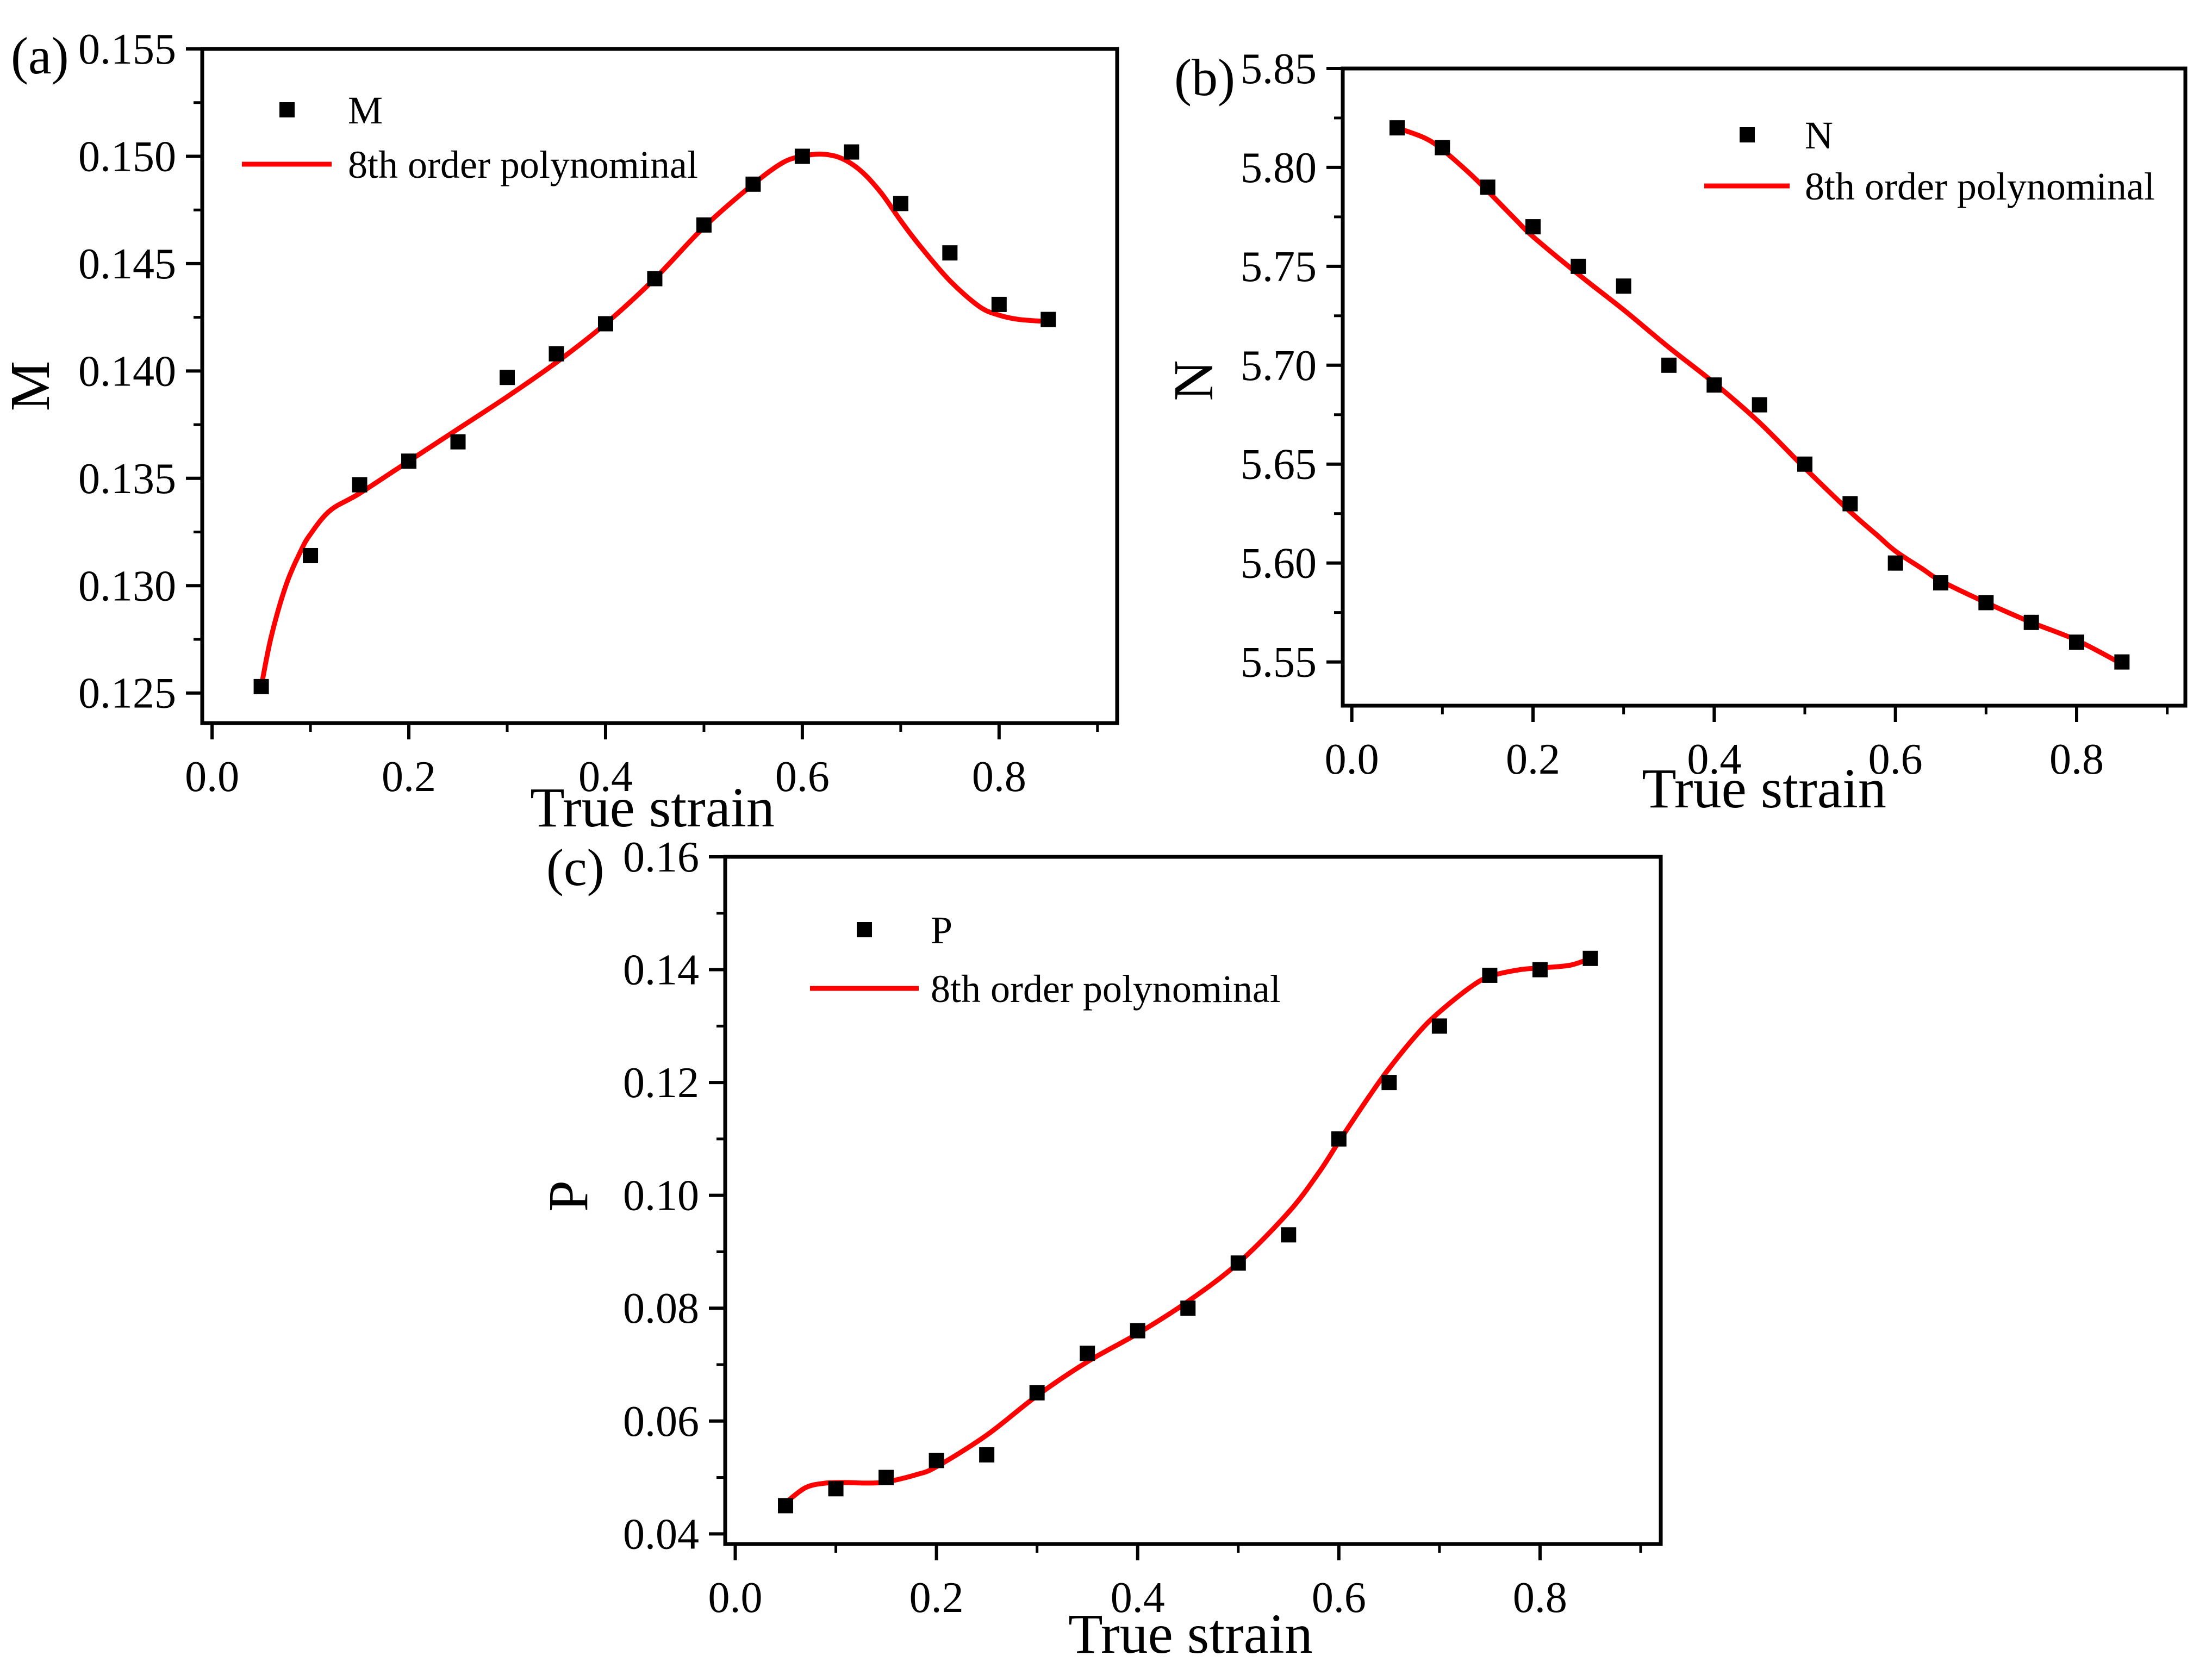 This screenshot has height=1662, width=2212. I want to click on y-axis-title: M, so click(30, 386).